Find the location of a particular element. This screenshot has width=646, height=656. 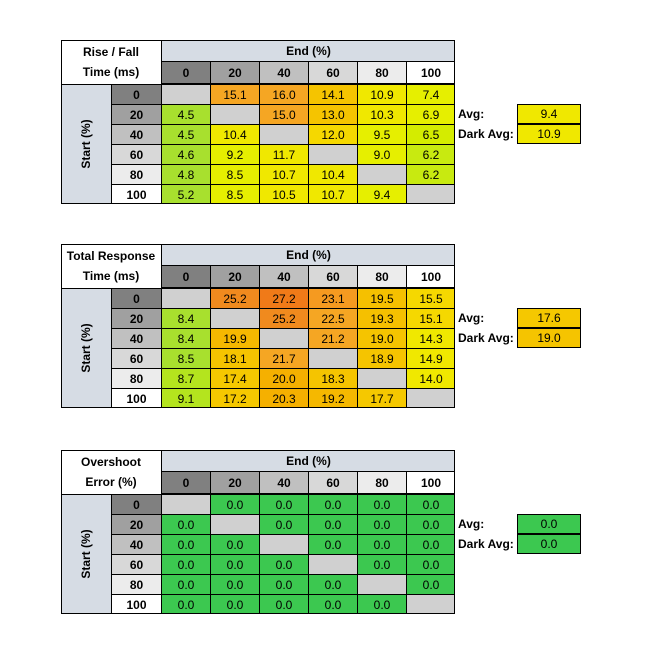

data-cell: 9.0 is located at coordinates (381, 154).